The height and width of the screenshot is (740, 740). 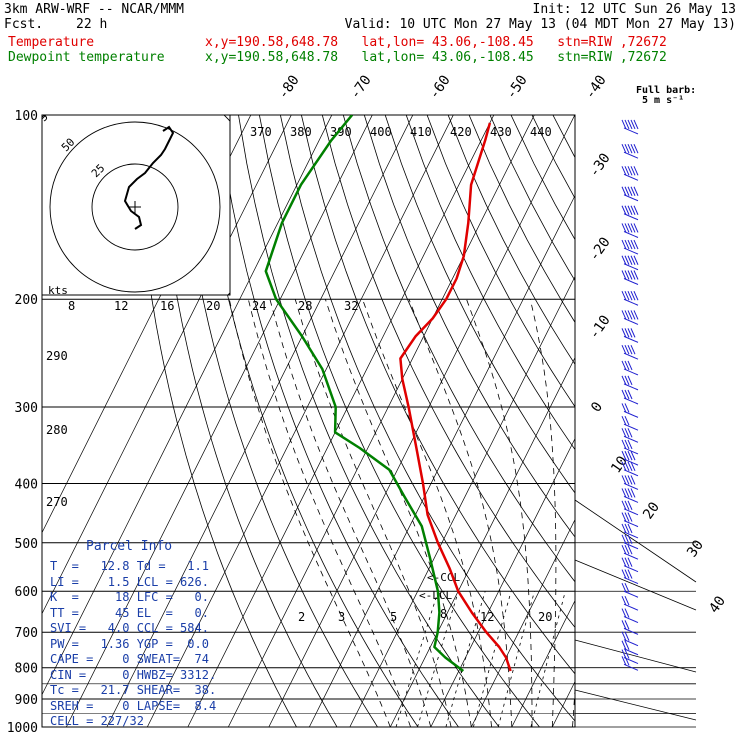 What do you see at coordinates (663, 100) in the screenshot?
I see `barb-legend-units: 5 m s⁻¹` at bounding box center [663, 100].